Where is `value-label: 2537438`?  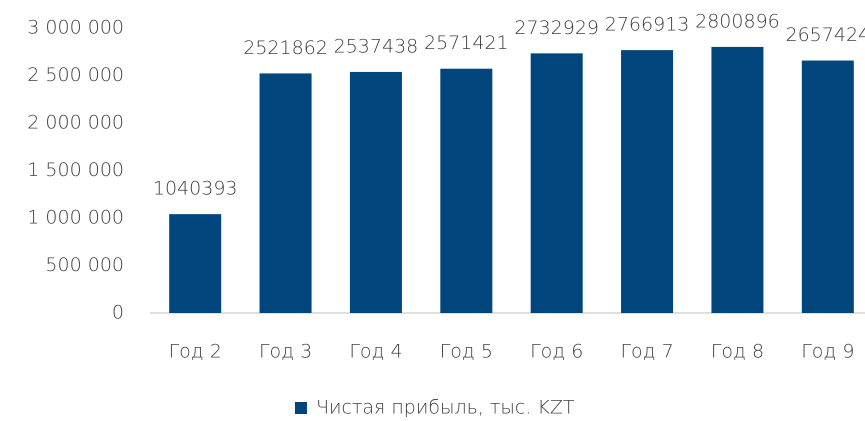 value-label: 2537438 is located at coordinates (376, 46).